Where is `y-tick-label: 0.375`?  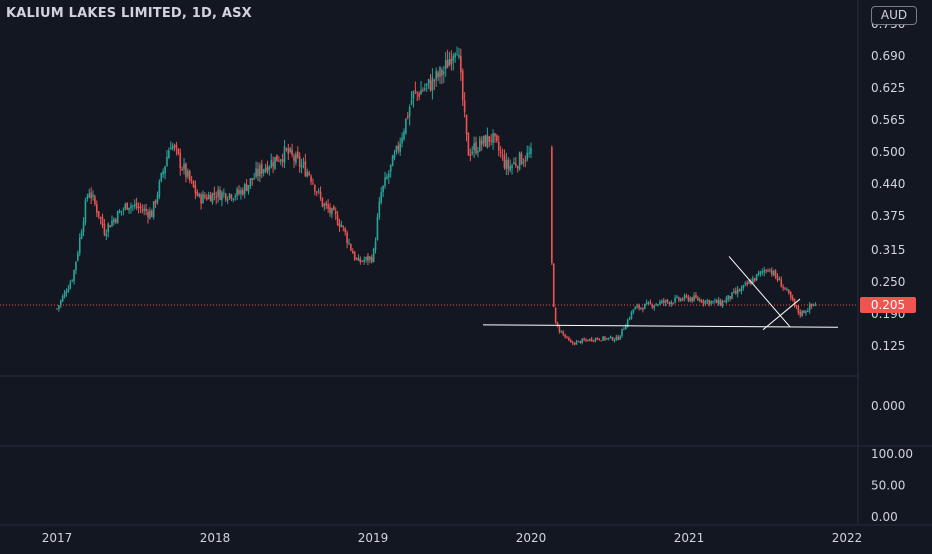 y-tick-label: 0.375 is located at coordinates (888, 216).